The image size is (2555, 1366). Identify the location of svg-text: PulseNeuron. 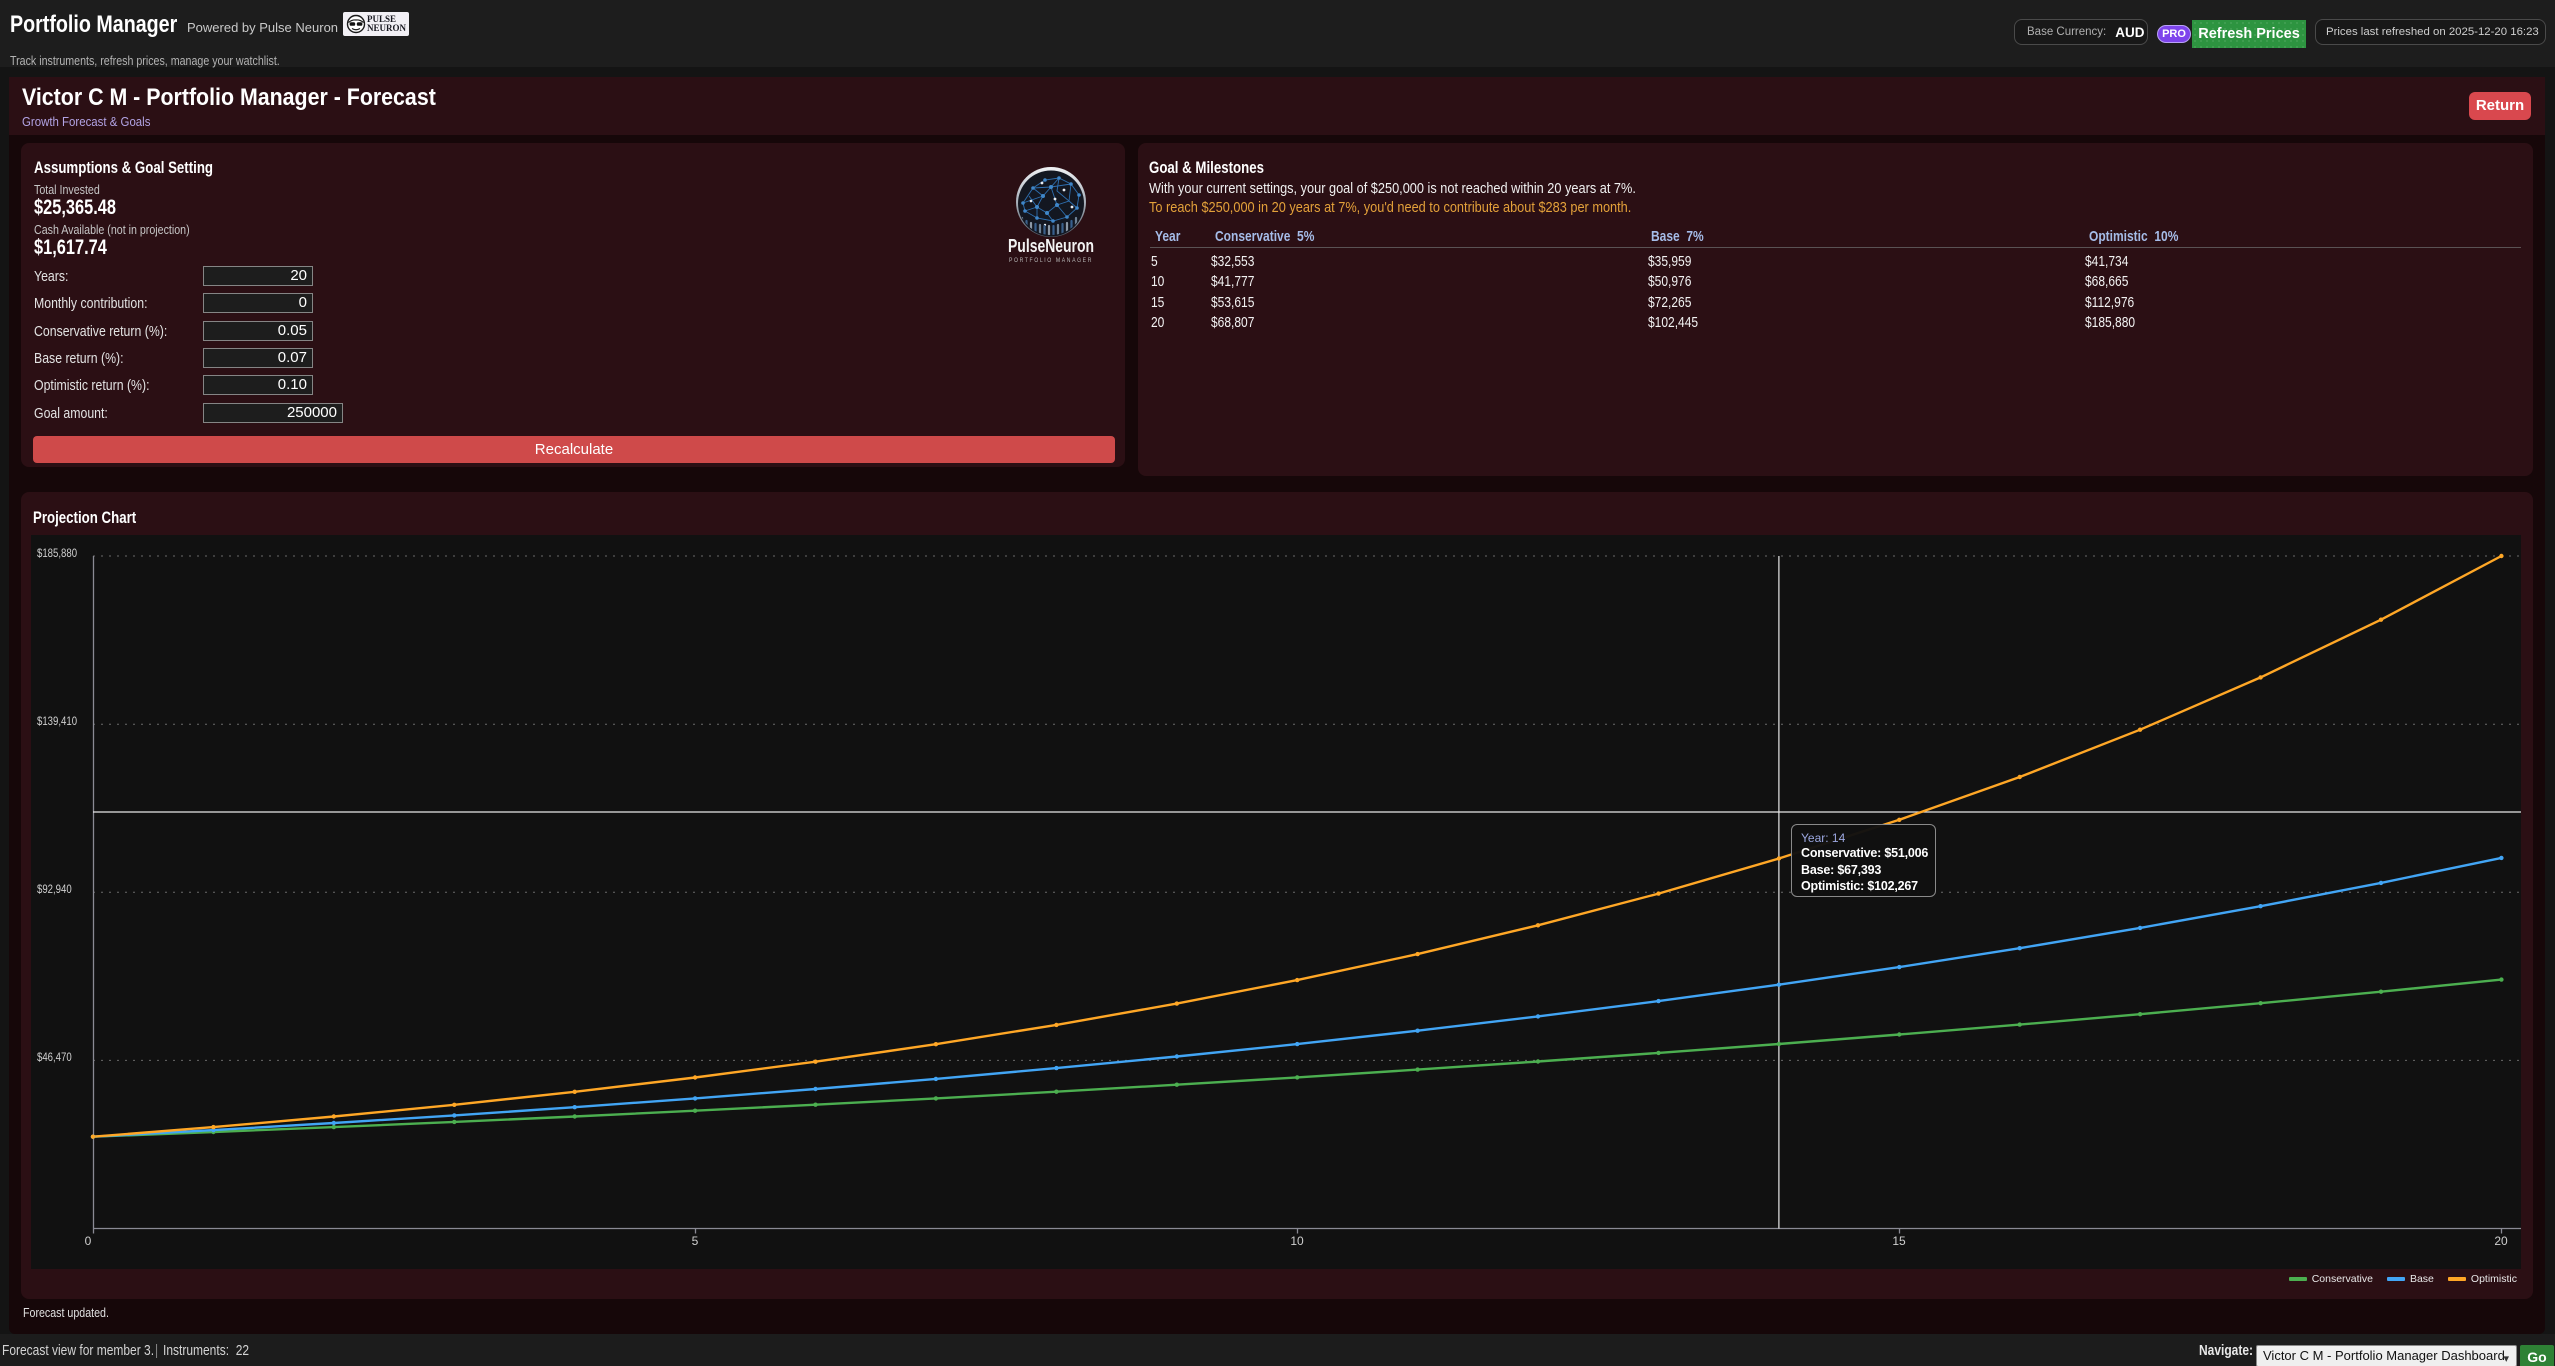
(1051, 246).